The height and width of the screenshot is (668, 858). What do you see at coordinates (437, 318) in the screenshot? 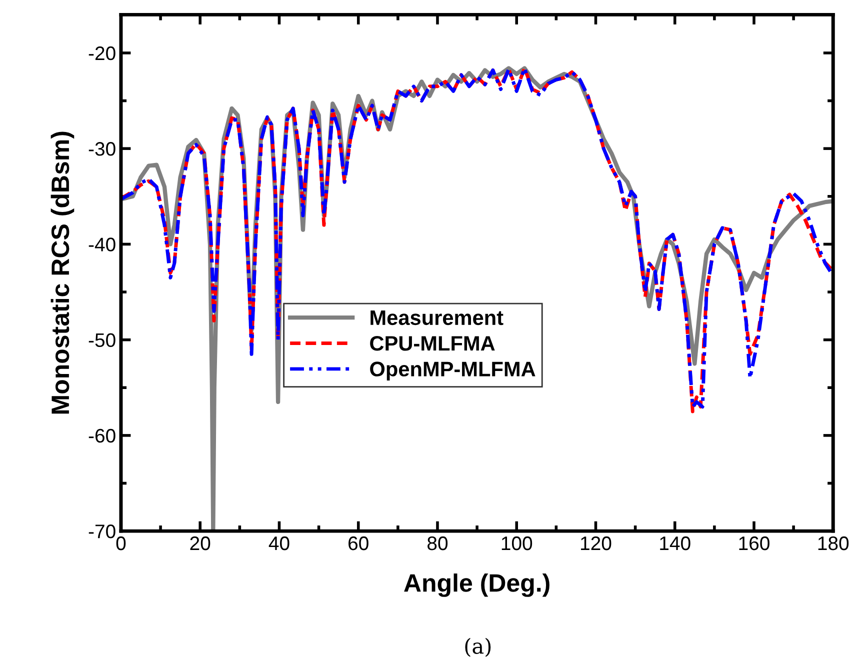
I see `legend-label: Measurement` at bounding box center [437, 318].